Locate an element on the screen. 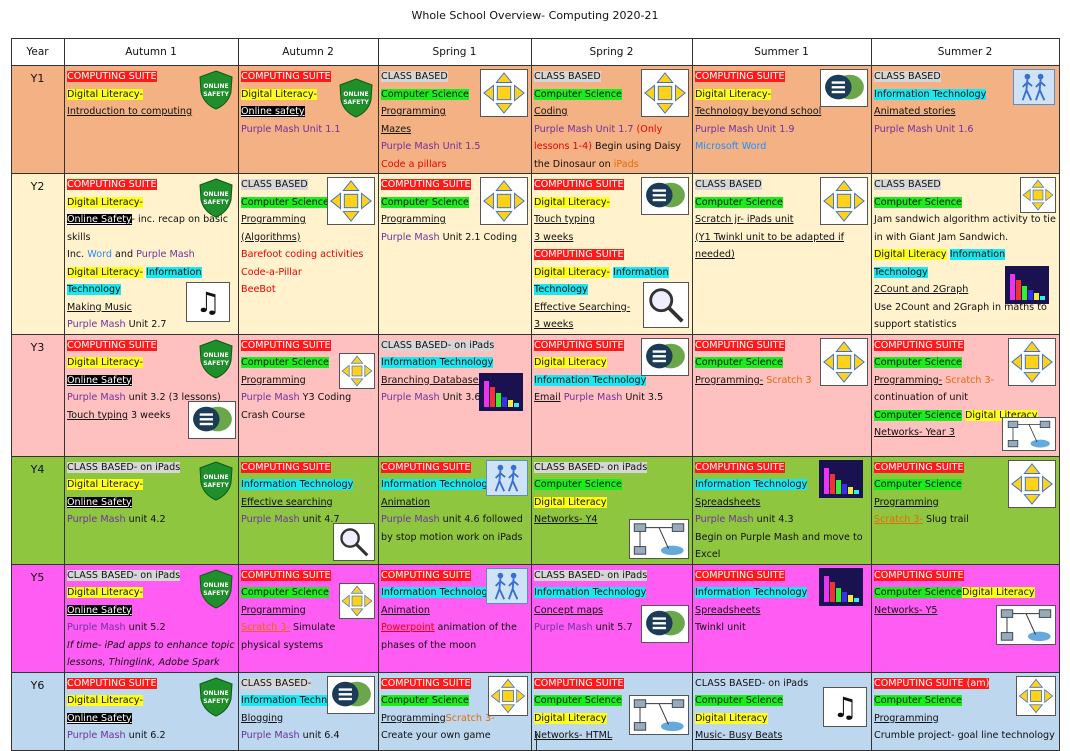  topic-label: Programming- is located at coordinates (908, 380).